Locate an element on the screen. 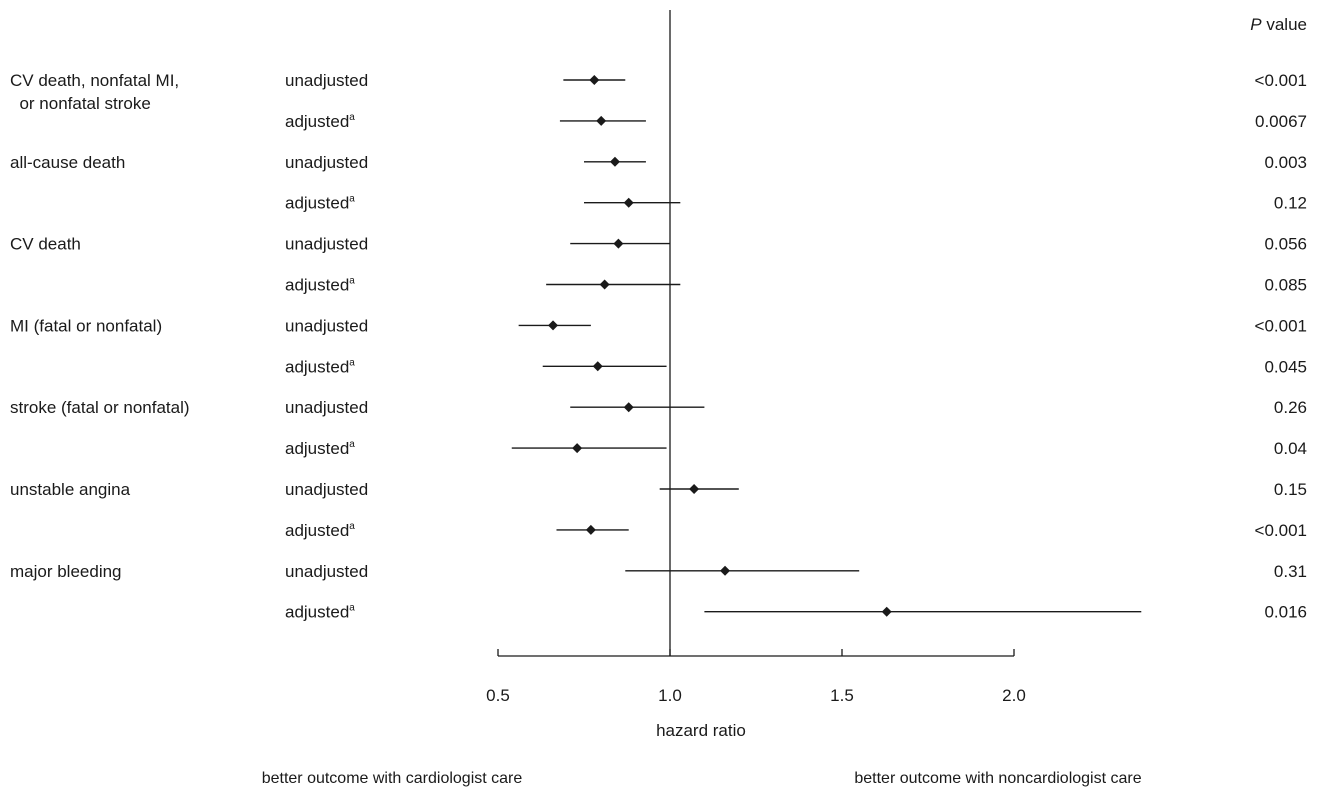 This screenshot has width=1323, height=791. outcome-label: or nonfatal stroke is located at coordinates (80, 103).